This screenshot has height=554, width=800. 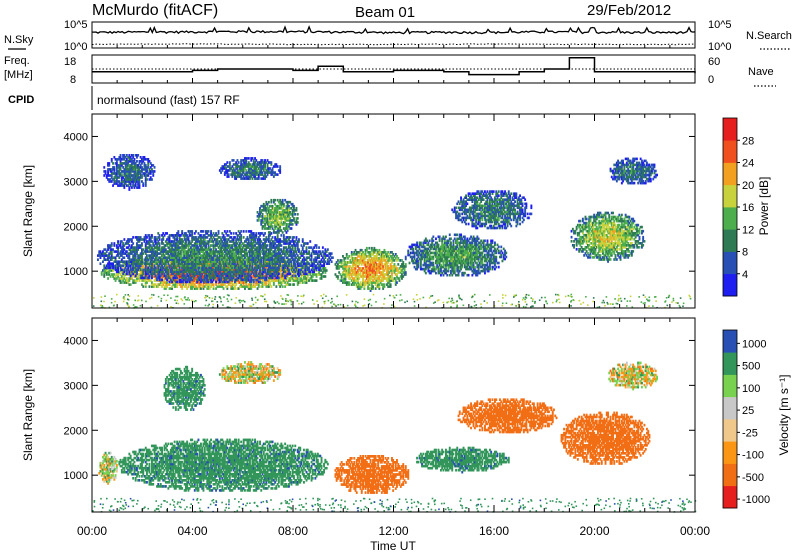 What do you see at coordinates (293, 531) in the screenshot?
I see `xtick-label: 08:00` at bounding box center [293, 531].